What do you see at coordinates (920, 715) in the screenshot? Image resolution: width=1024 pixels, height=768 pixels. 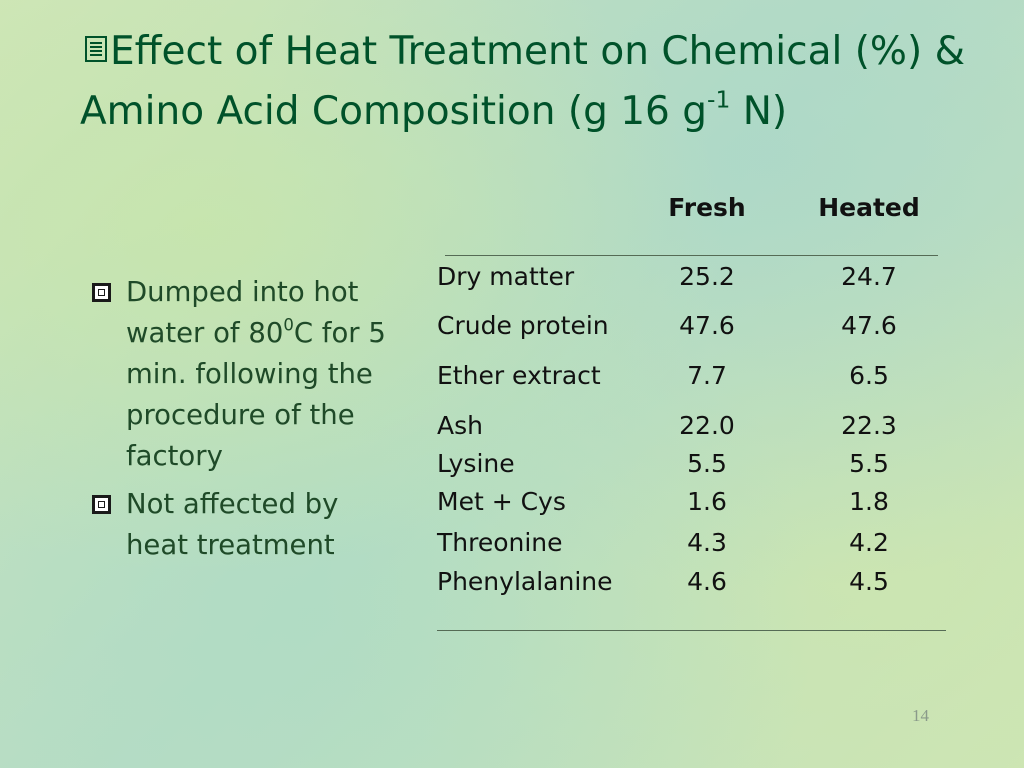 I see `page-number: 14` at bounding box center [920, 715].